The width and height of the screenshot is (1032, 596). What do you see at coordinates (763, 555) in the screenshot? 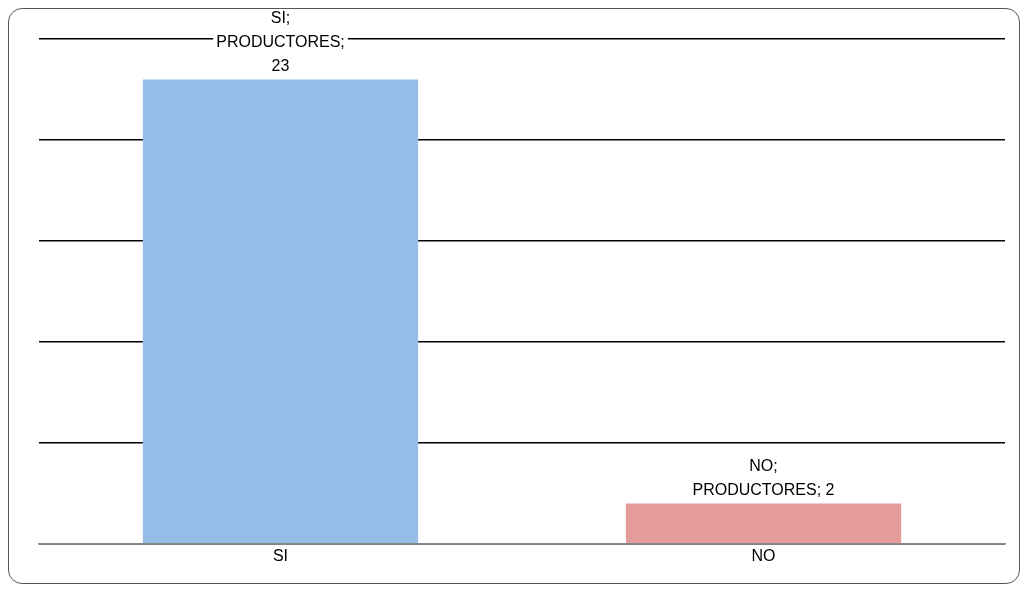
I see `x-tick-label: NO` at bounding box center [763, 555].